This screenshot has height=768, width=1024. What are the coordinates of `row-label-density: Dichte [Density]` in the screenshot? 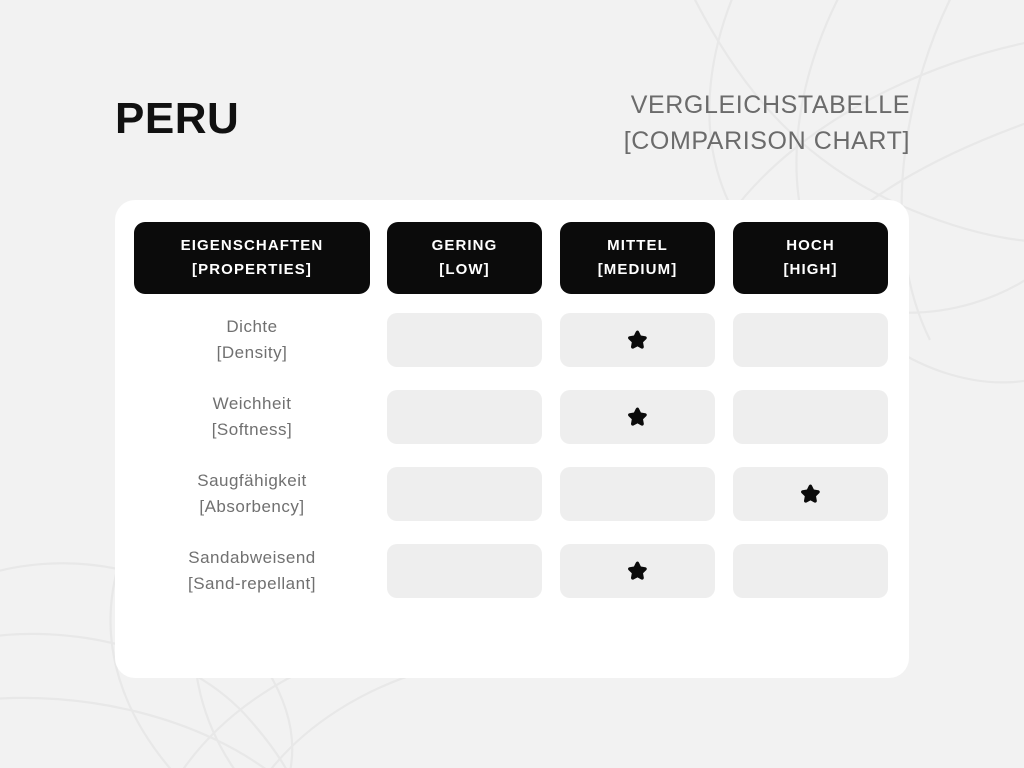 It's located at (252, 340).